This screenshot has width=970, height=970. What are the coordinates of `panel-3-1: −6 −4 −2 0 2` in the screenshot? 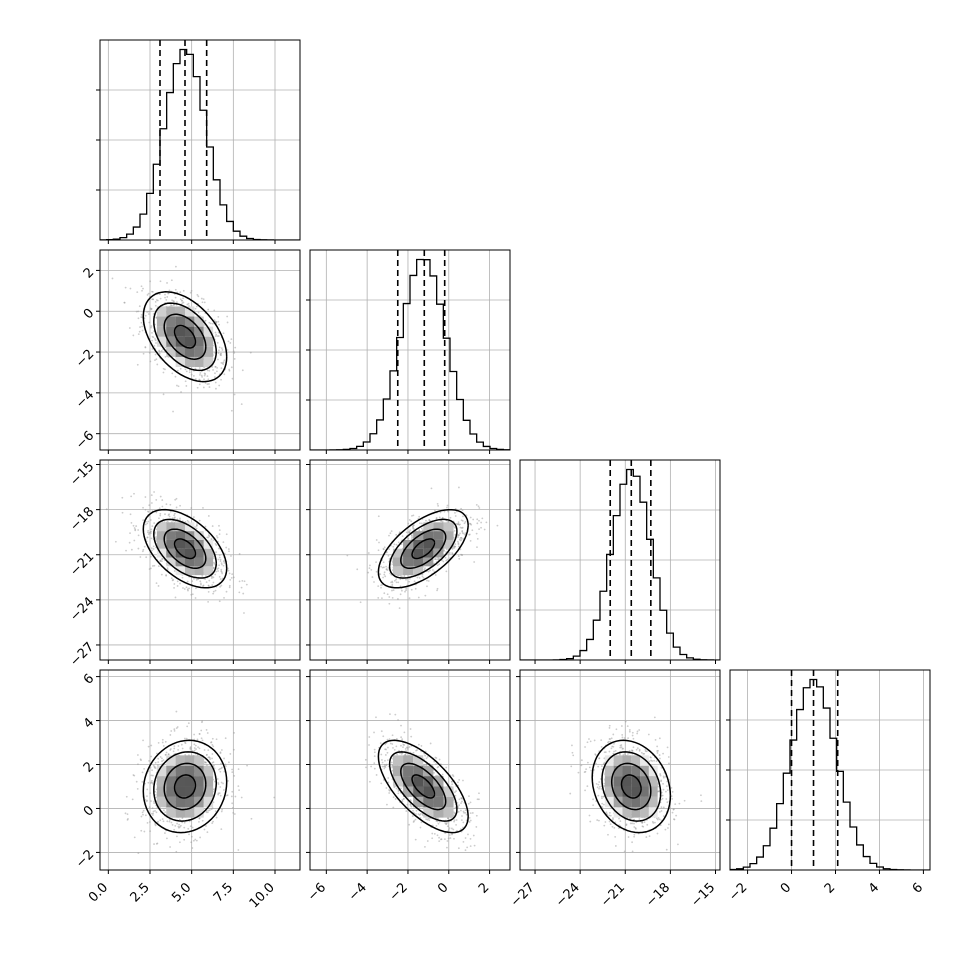 It's located at (408, 786).